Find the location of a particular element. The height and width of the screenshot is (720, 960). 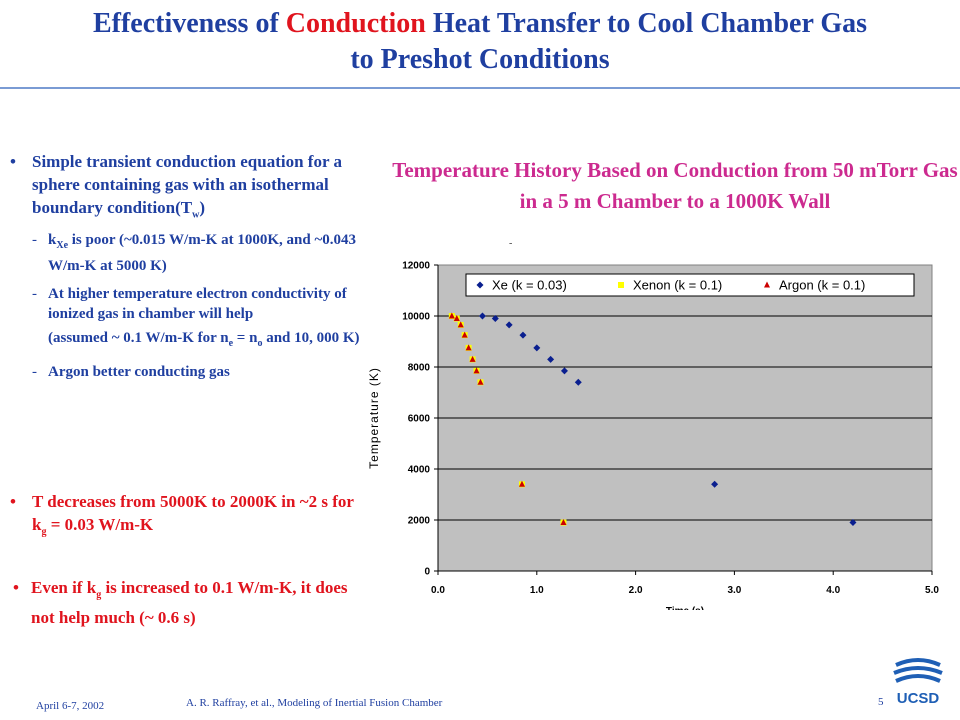

legend is located at coordinates (690, 285).